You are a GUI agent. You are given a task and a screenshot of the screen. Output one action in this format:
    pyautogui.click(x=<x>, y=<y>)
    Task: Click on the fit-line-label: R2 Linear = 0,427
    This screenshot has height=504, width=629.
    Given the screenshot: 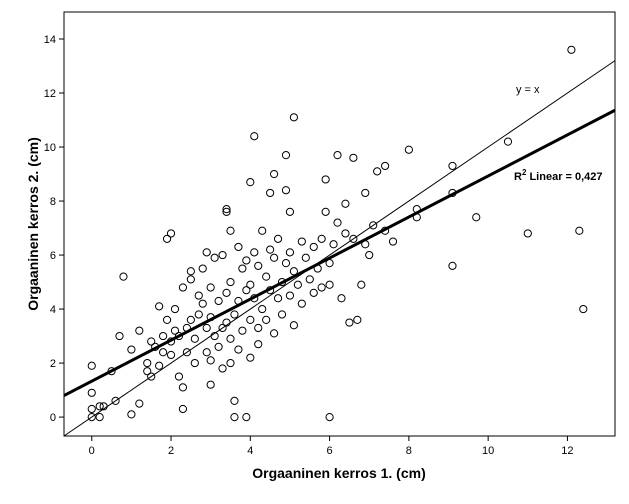 What is the action you would take?
    pyautogui.click(x=558, y=175)
    